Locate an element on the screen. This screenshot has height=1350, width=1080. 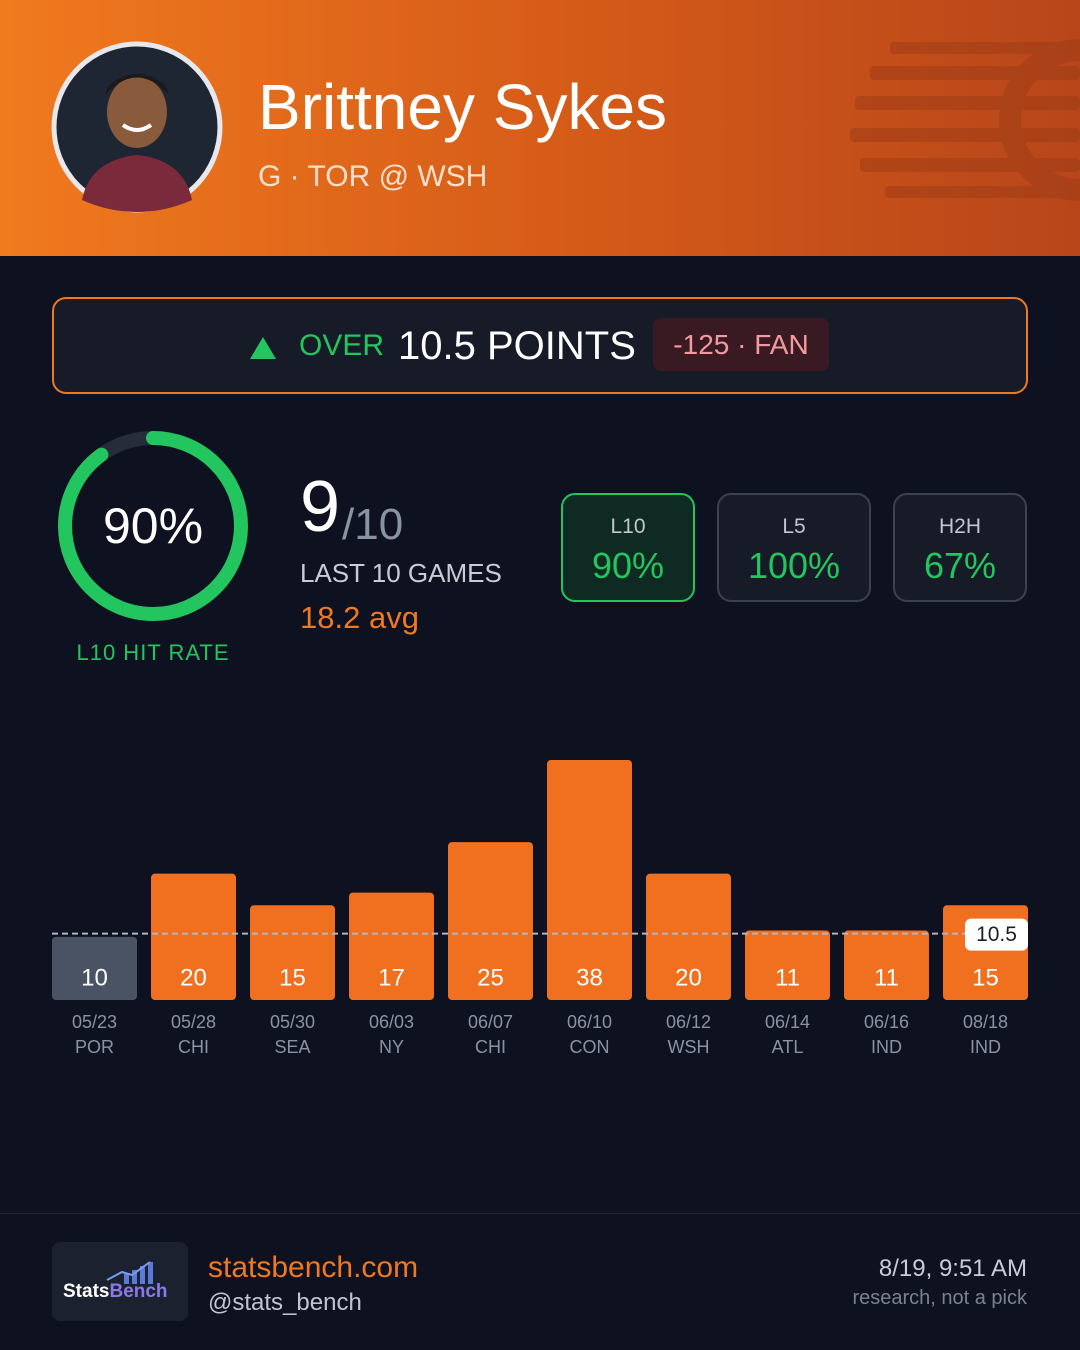
x-tick-label: 06/16 is located at coordinates (886, 1022).